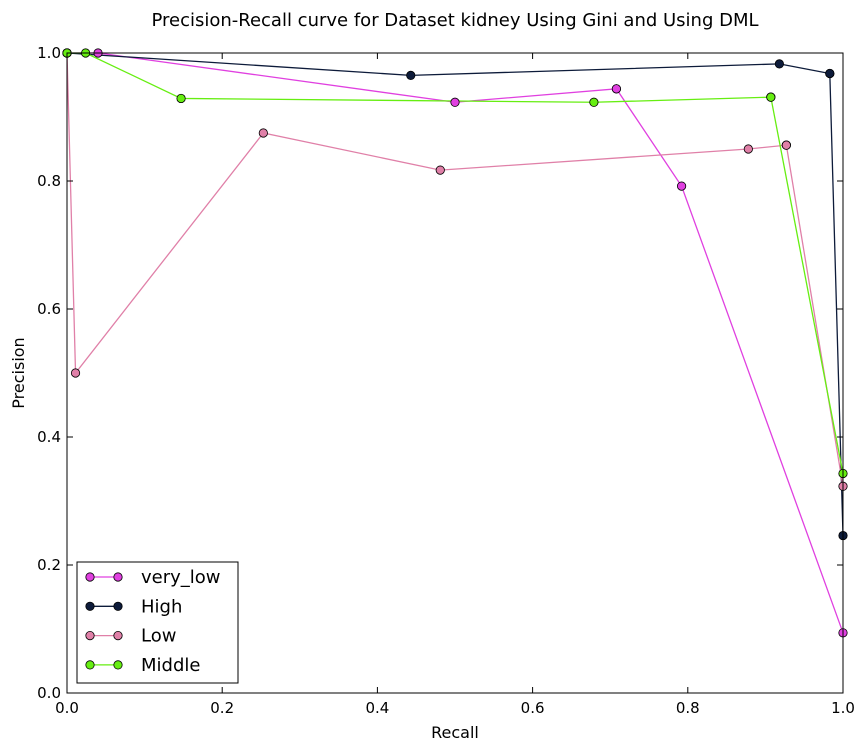  What do you see at coordinates (158, 636) in the screenshot?
I see `legend-label-low: Low` at bounding box center [158, 636].